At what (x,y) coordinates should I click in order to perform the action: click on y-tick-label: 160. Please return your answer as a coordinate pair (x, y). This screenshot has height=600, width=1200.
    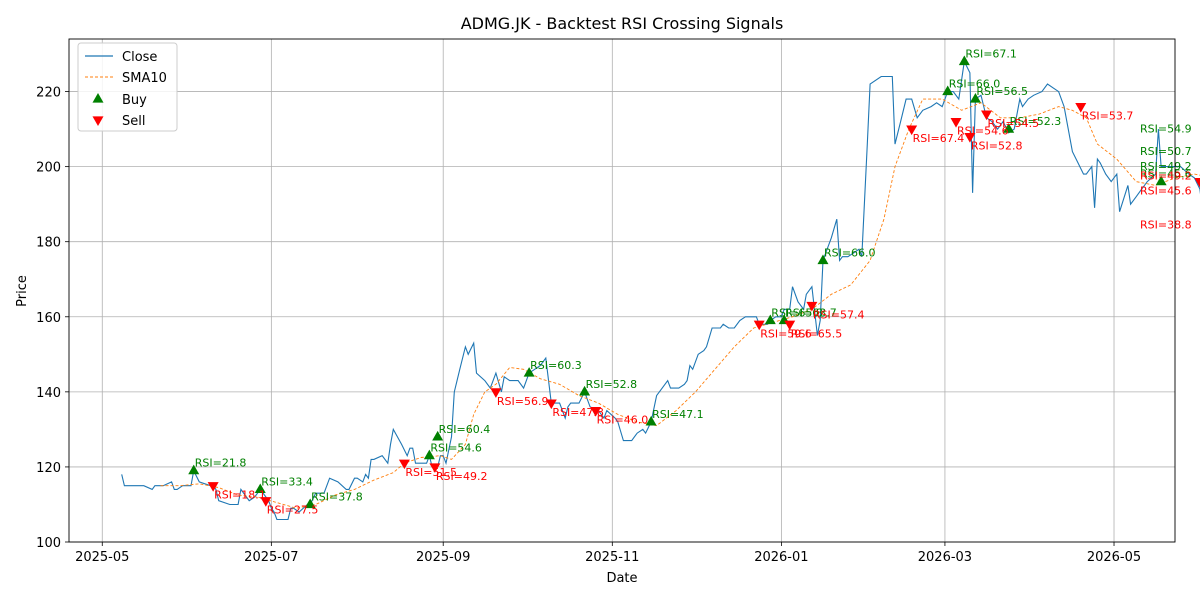
    Looking at the image, I should click on (48, 318).